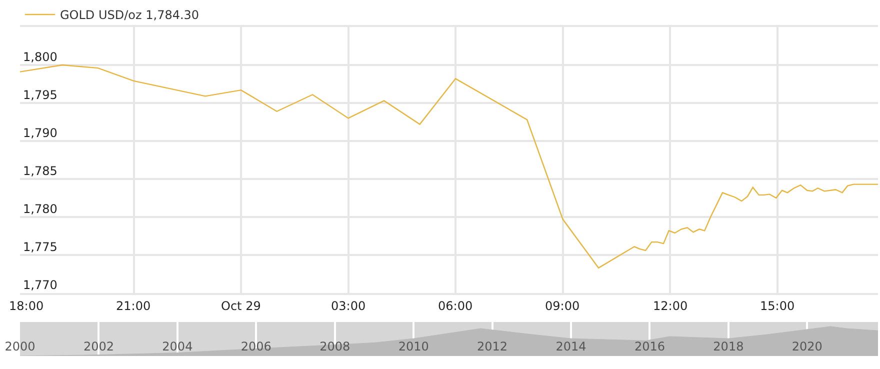 This screenshot has height=369, width=880. I want to click on legend-label: GOLD USD/oz 1,784.30, so click(130, 15).